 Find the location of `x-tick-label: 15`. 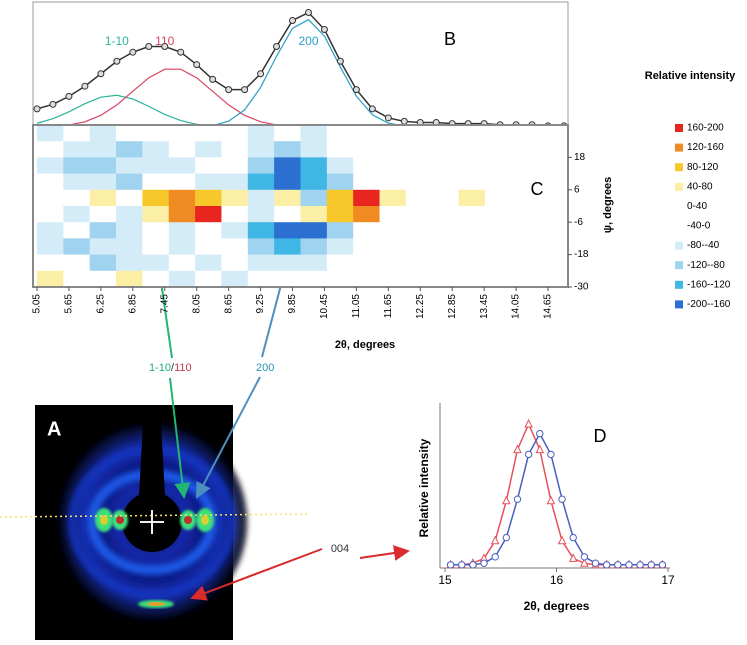

x-tick-label: 15 is located at coordinates (445, 580).